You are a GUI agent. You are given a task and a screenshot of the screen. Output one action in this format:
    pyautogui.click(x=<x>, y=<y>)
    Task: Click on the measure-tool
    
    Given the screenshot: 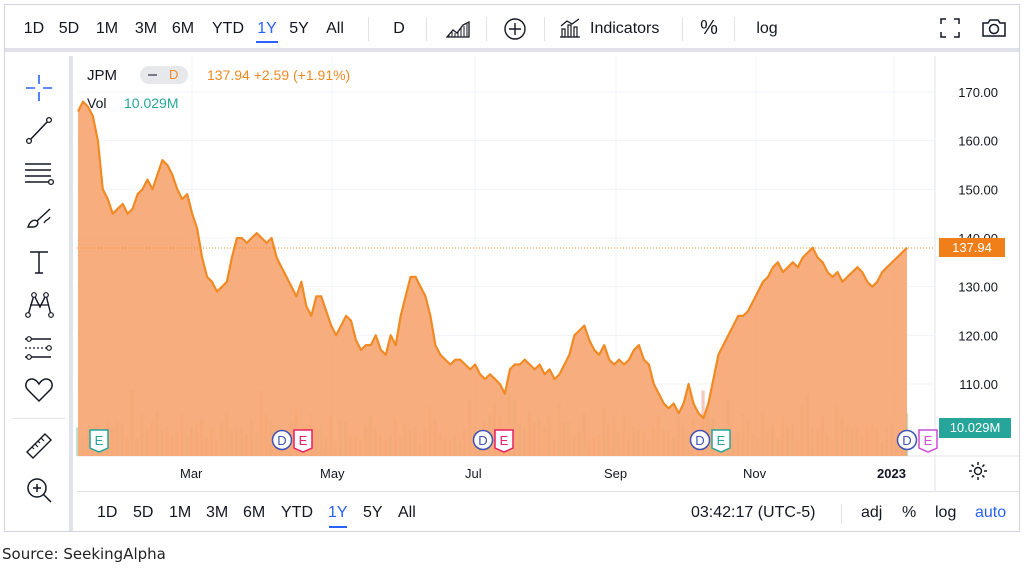 What is the action you would take?
    pyautogui.click(x=39, y=446)
    